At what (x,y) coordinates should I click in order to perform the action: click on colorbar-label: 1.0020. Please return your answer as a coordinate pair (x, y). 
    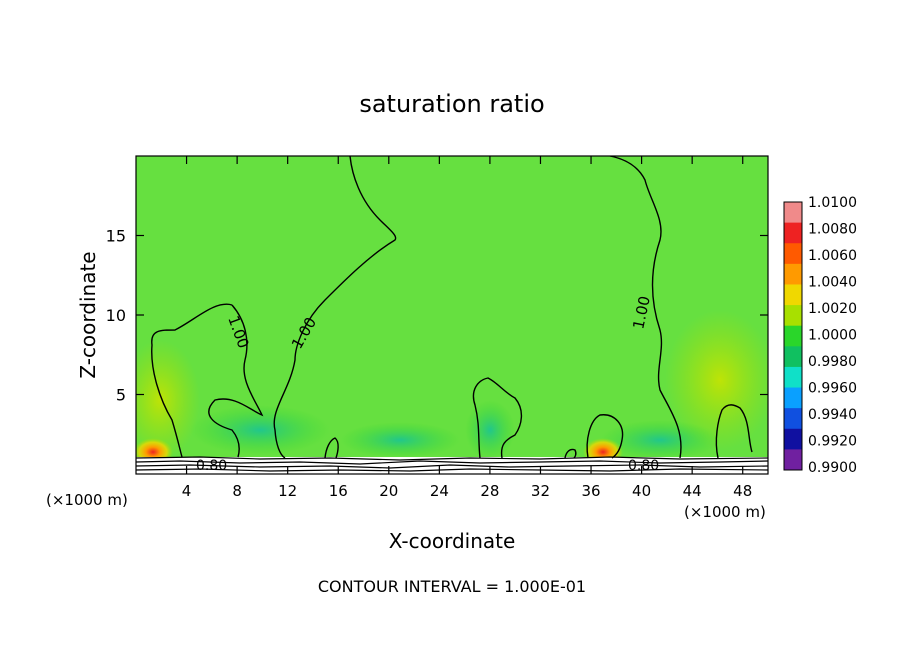
    Looking at the image, I should click on (832, 309).